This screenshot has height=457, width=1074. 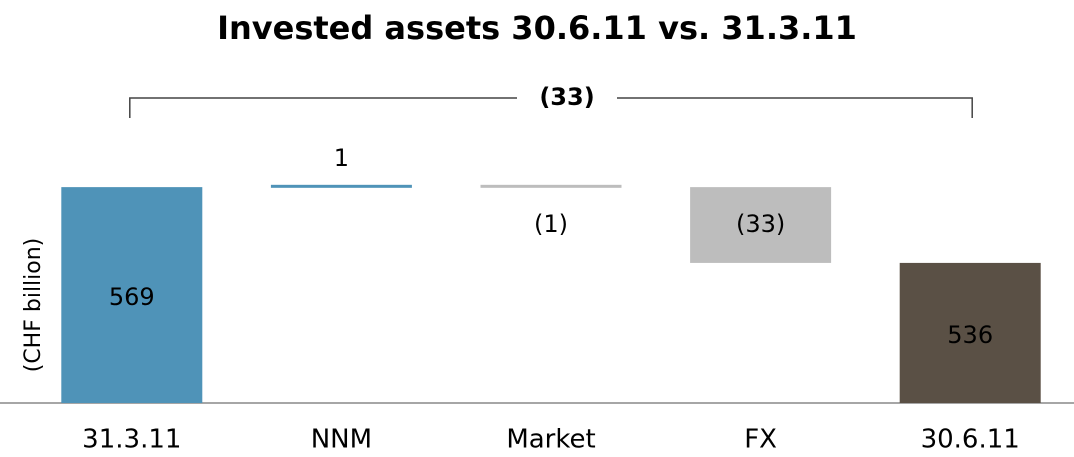 What do you see at coordinates (550, 440) in the screenshot?
I see `x-tick-label: Market` at bounding box center [550, 440].